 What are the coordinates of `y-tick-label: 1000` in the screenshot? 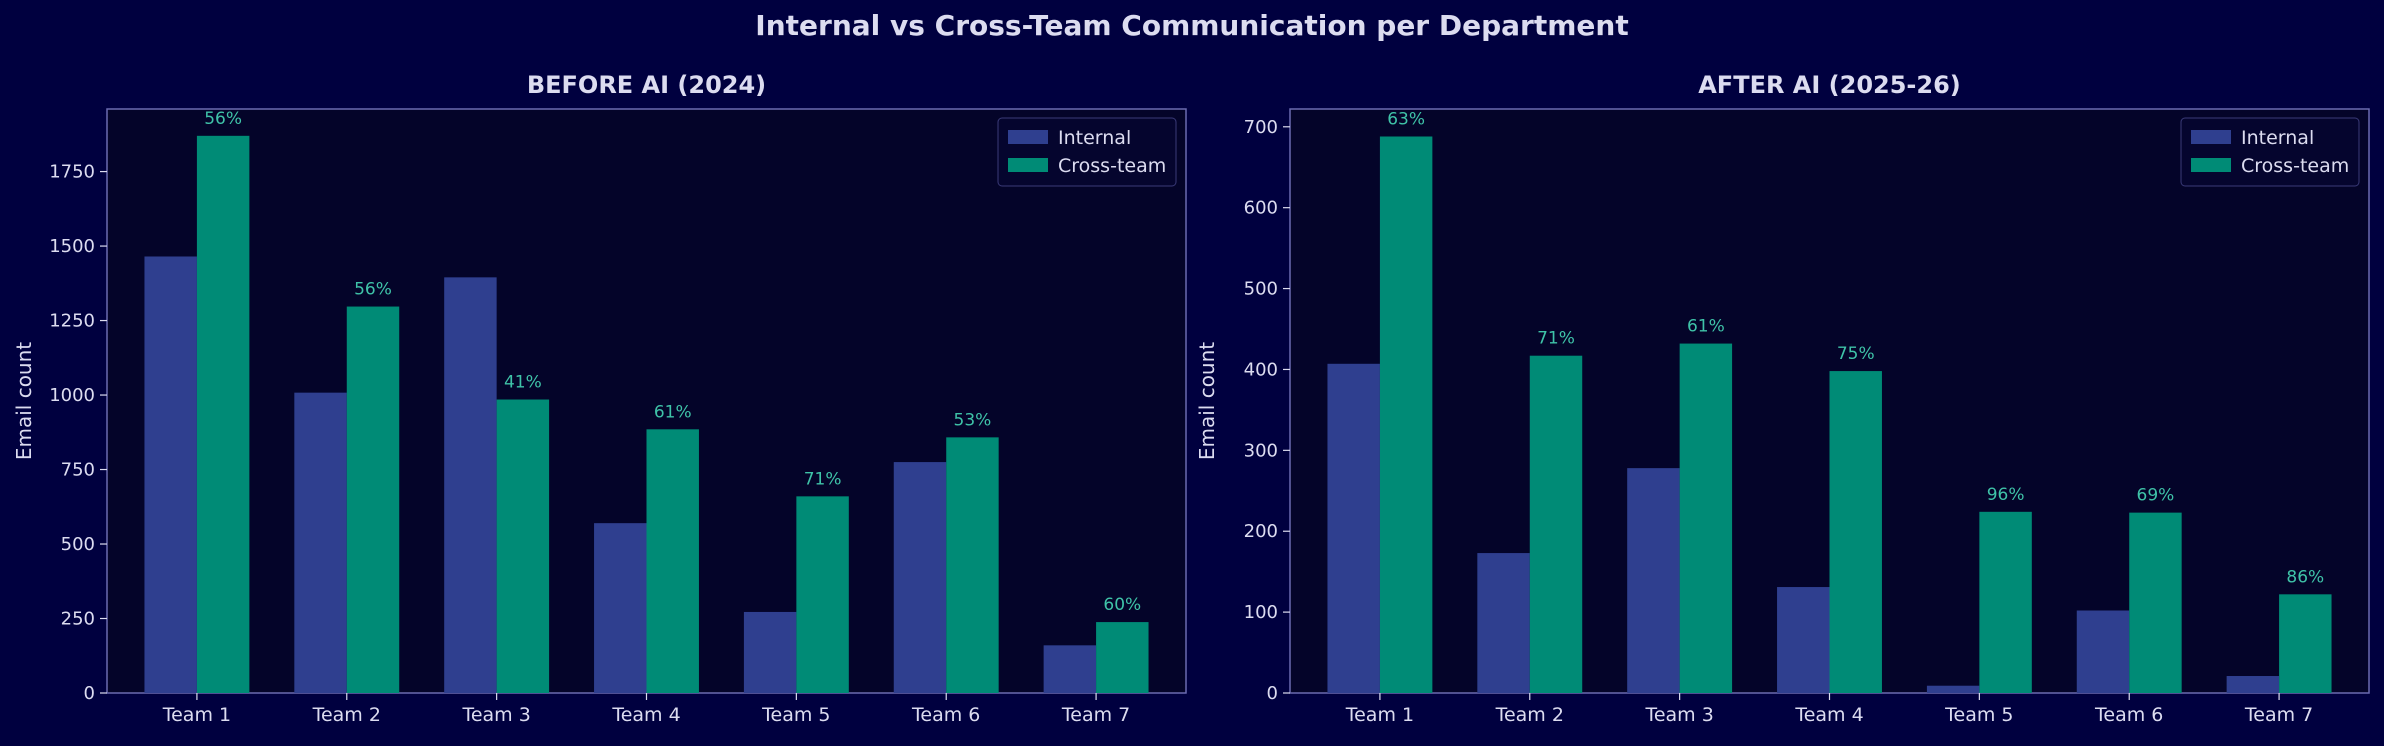 It's located at (72, 395).